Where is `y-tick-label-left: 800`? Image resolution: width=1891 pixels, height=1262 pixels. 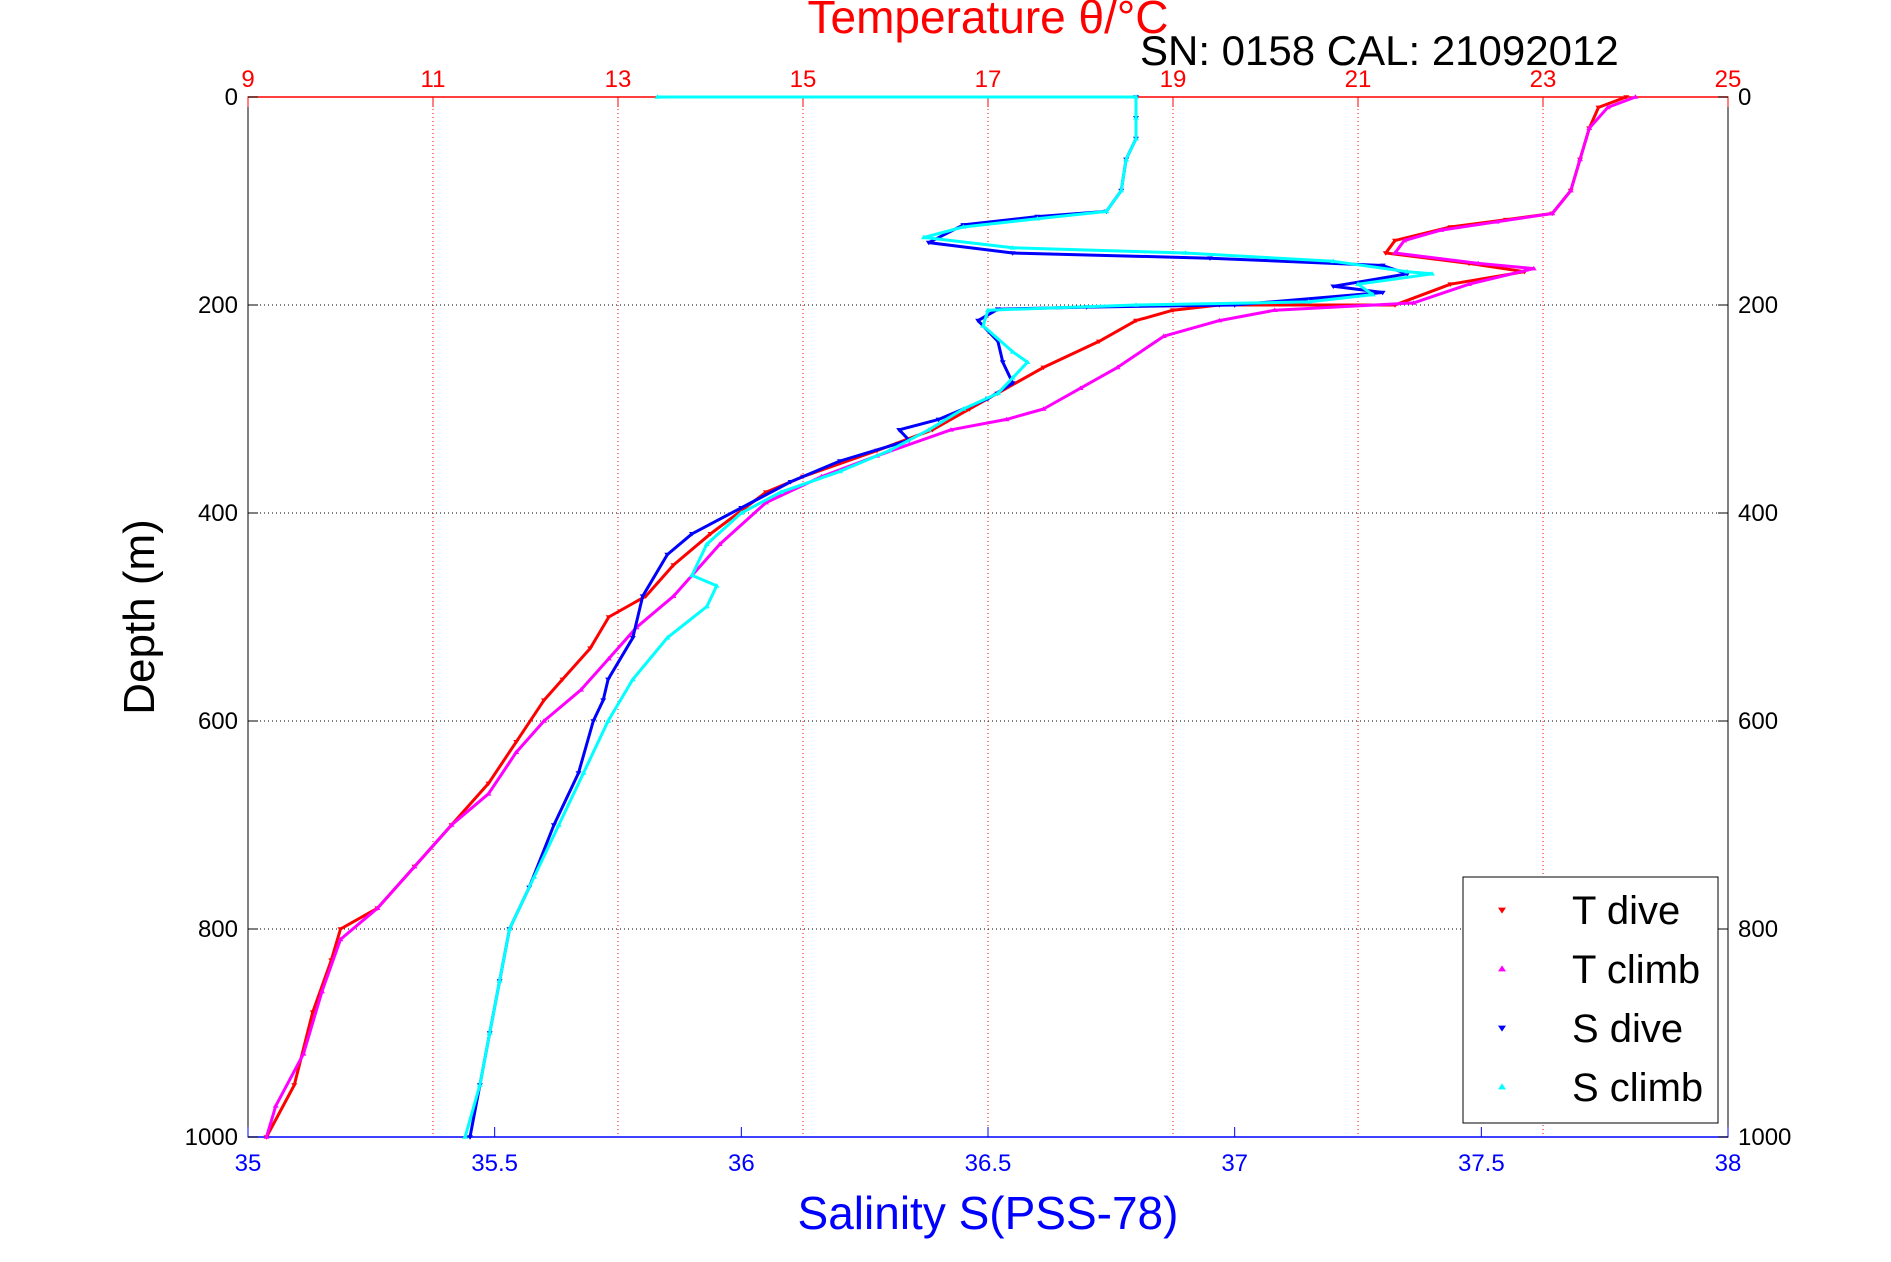
y-tick-label-left: 800 is located at coordinates (218, 929).